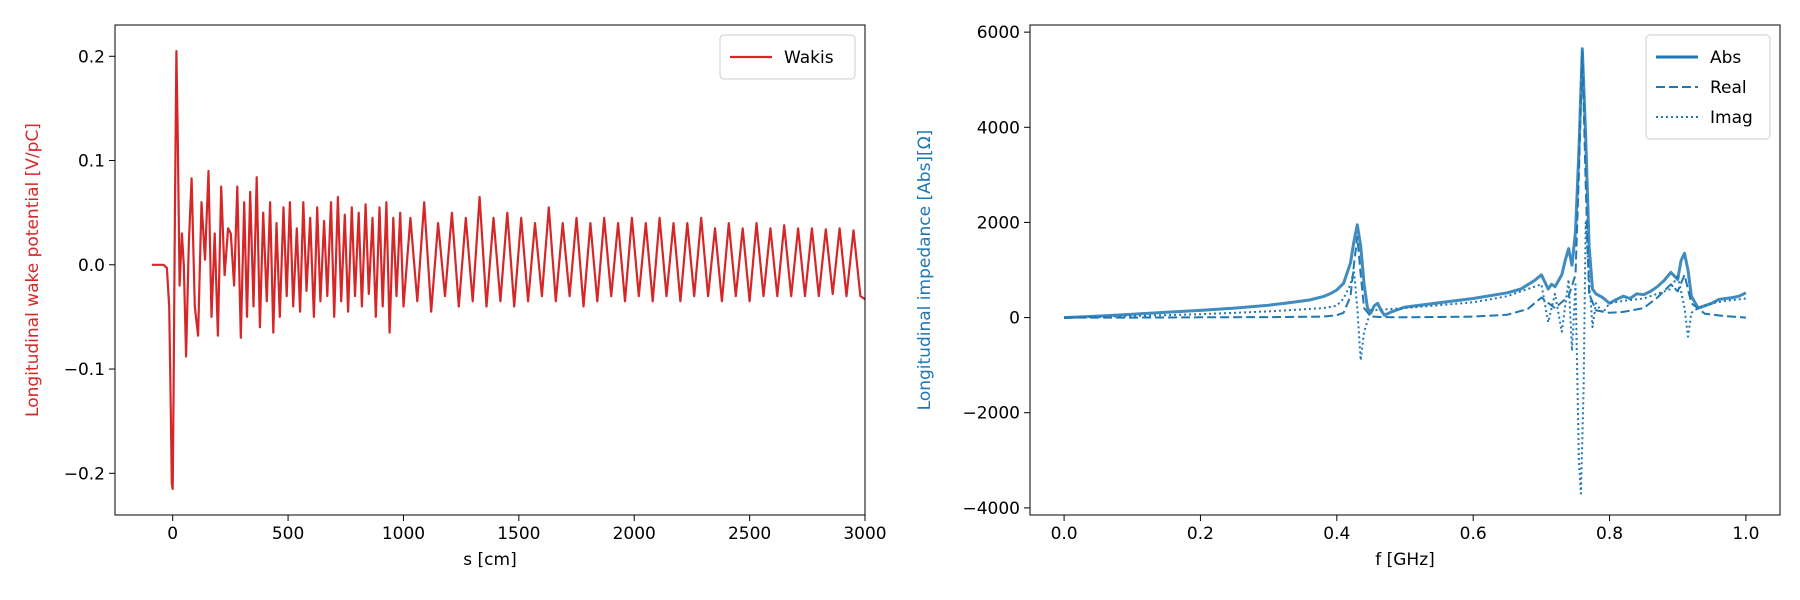 The width and height of the screenshot is (1800, 600). What do you see at coordinates (489, 560) in the screenshot?
I see `x-axis-label: s [cm]` at bounding box center [489, 560].